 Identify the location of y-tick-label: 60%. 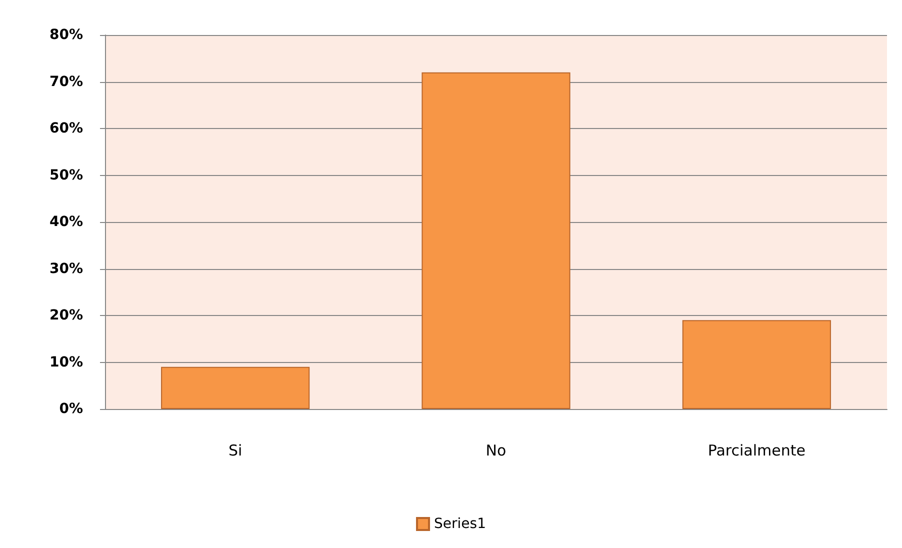
(66, 128).